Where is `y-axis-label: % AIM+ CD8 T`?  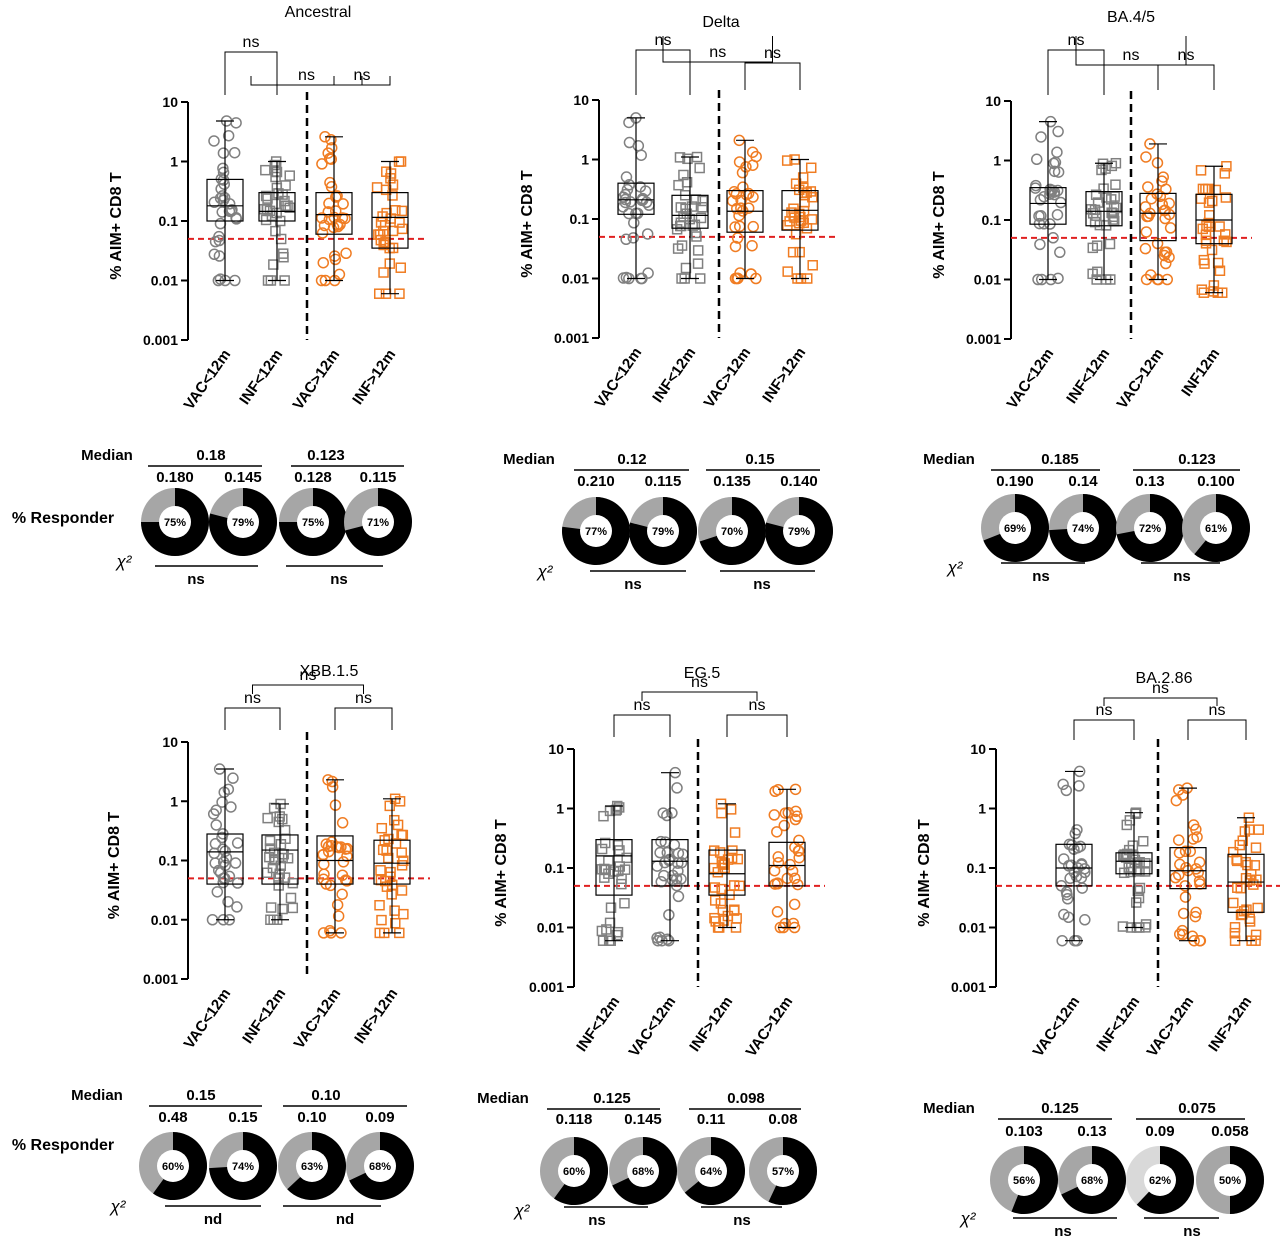
y-axis-label: % AIM+ CD8 T is located at coordinates (114, 866).